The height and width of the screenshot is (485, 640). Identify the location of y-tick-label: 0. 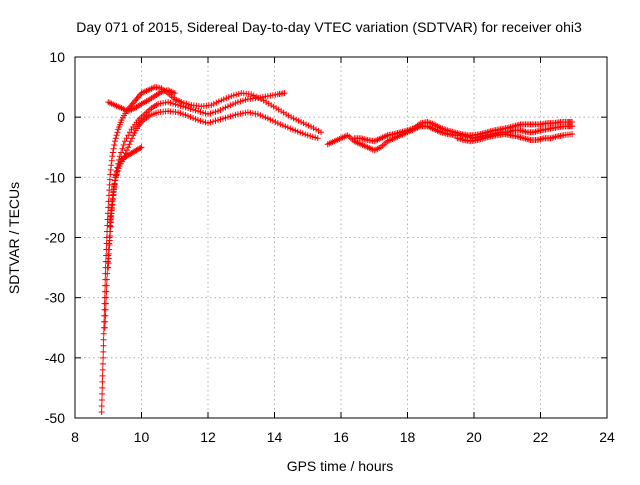
(61, 117).